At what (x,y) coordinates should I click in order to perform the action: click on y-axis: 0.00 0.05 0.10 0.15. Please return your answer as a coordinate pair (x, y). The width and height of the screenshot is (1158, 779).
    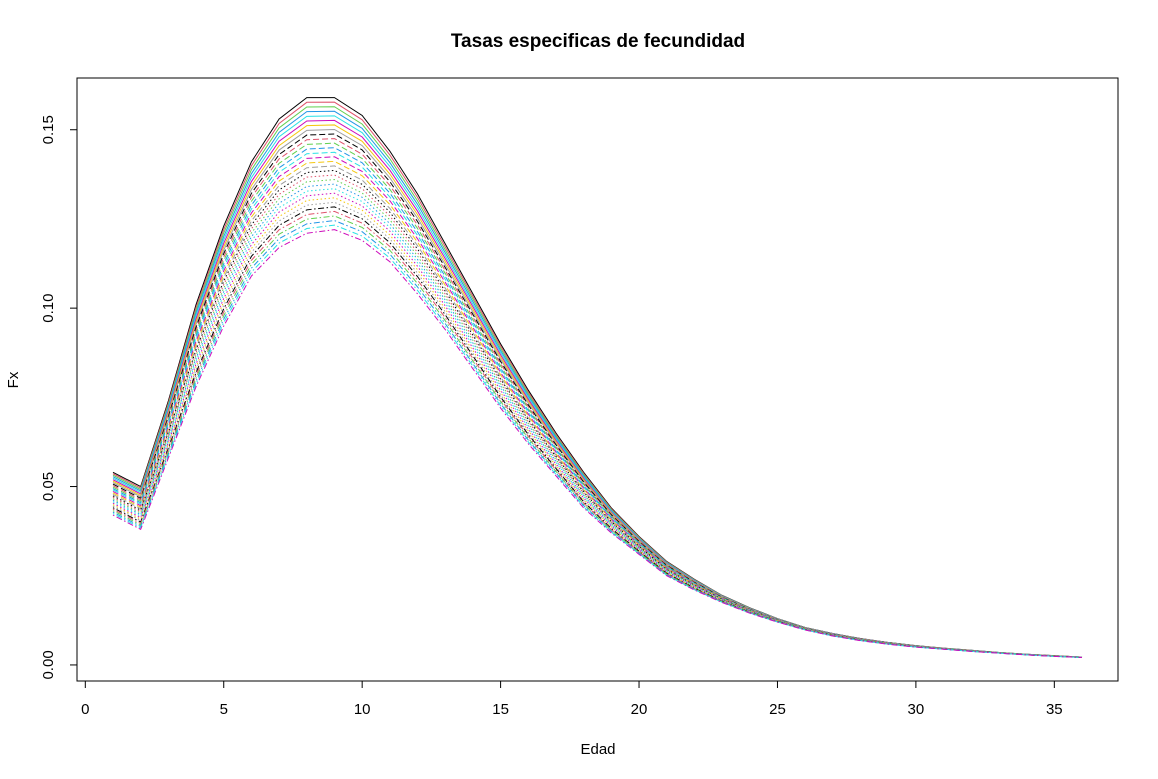
    Looking at the image, I should click on (59, 397).